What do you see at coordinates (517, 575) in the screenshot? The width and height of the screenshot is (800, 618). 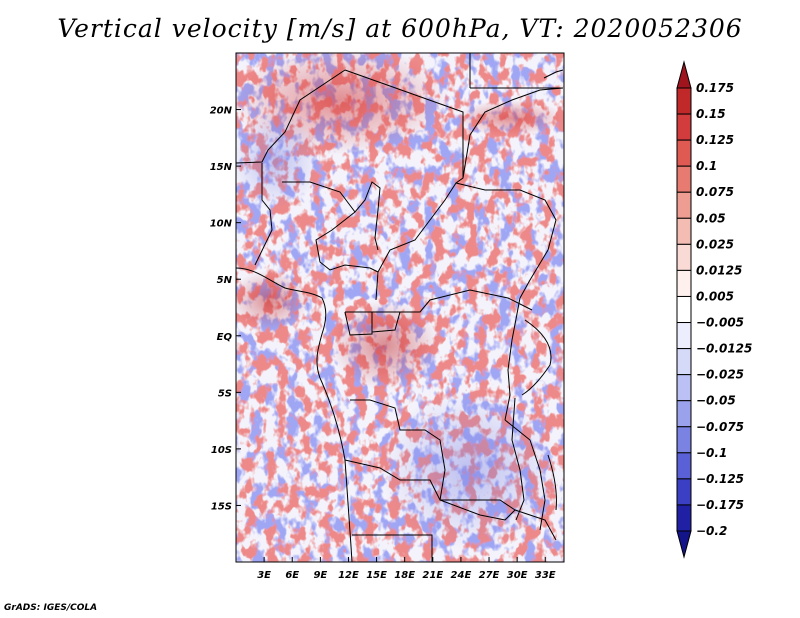 I see `x-tick-label: 30E` at bounding box center [517, 575].